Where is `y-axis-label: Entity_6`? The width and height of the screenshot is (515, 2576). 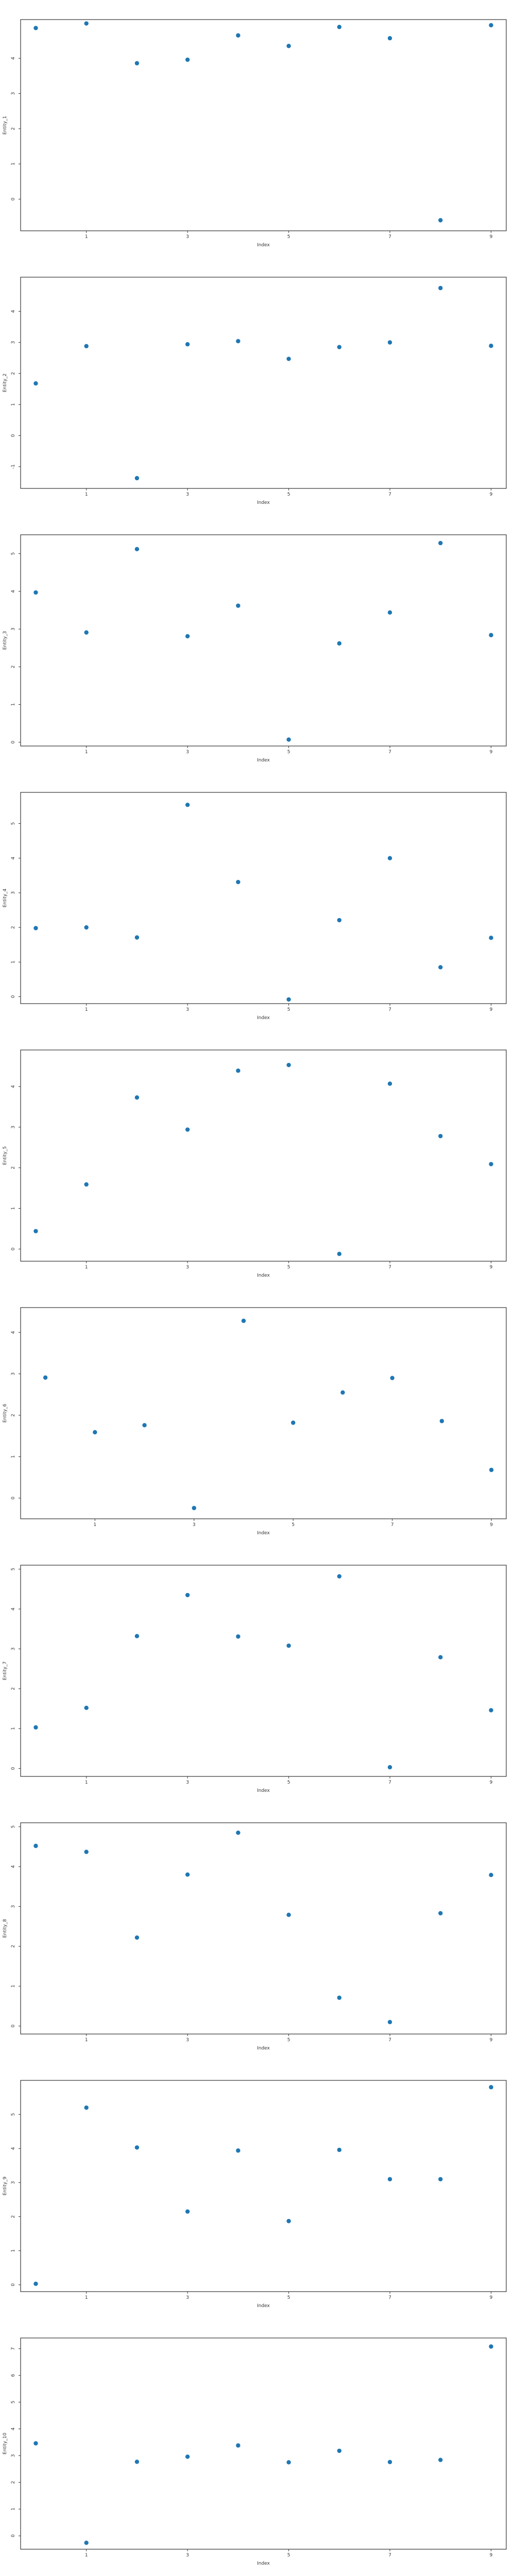 y-axis-label: Entity_6 is located at coordinates (6, 1413).